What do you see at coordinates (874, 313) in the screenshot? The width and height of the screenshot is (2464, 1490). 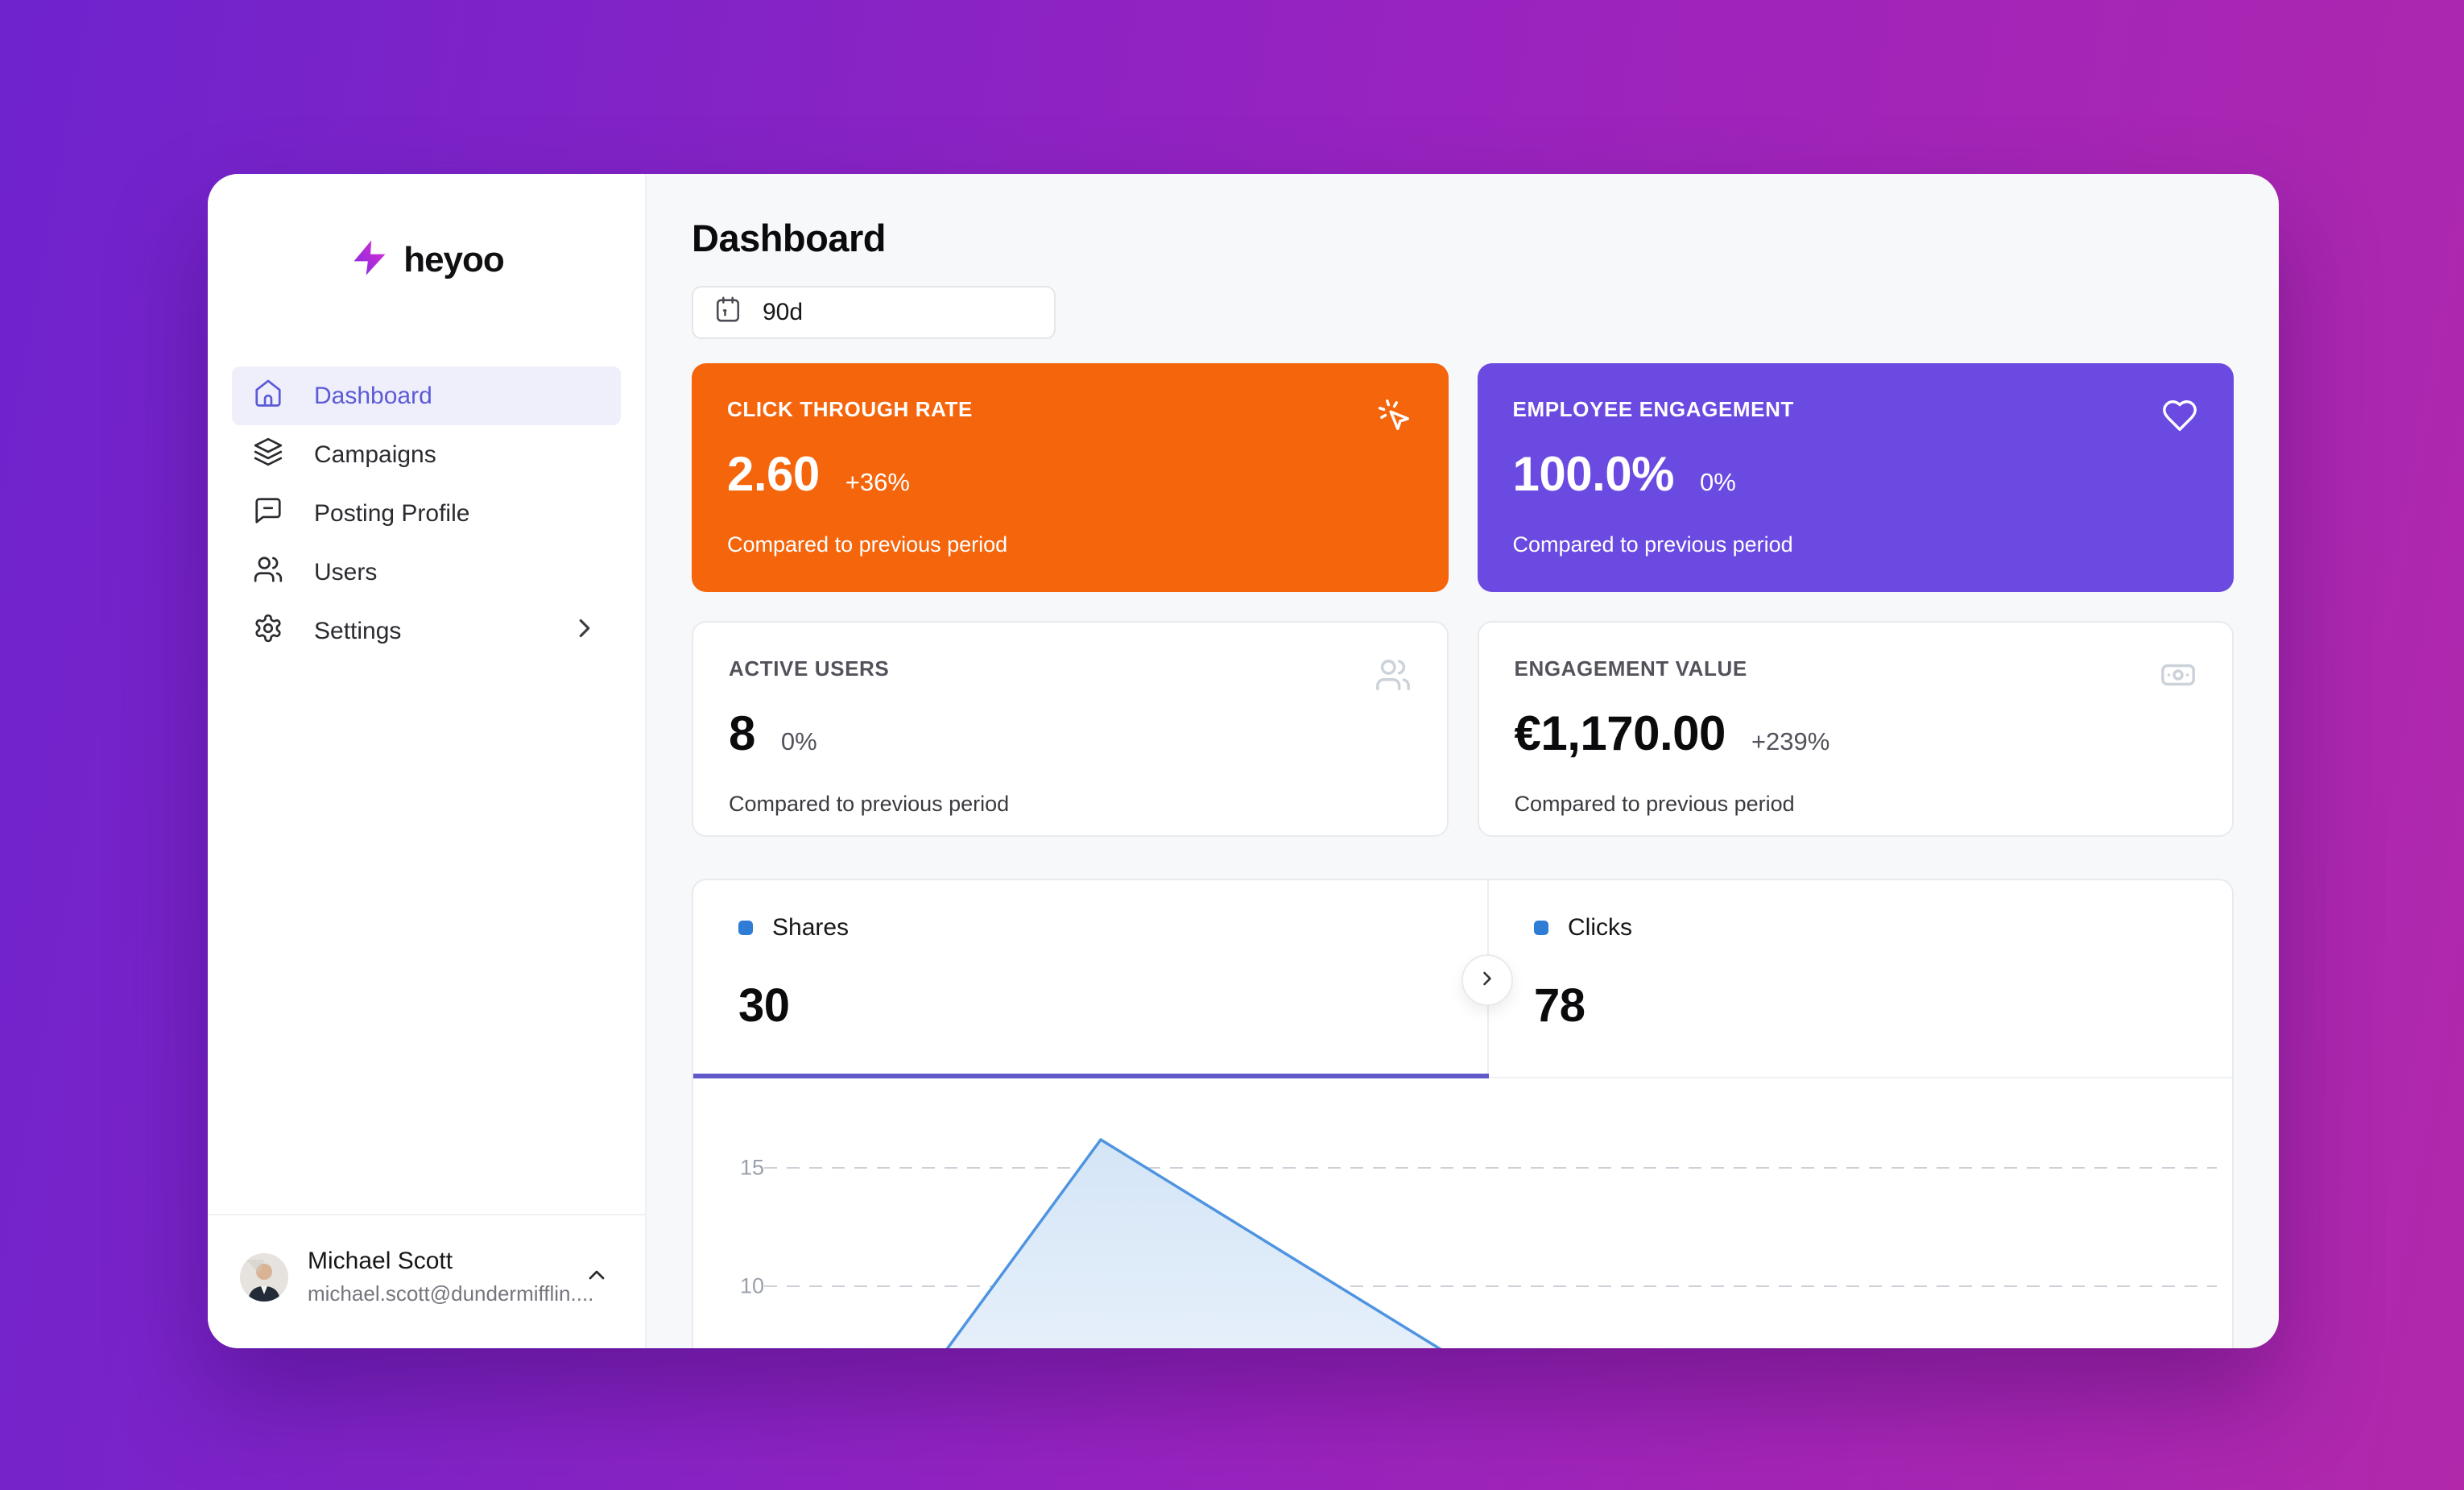 I see `date-range-select: 90d` at bounding box center [874, 313].